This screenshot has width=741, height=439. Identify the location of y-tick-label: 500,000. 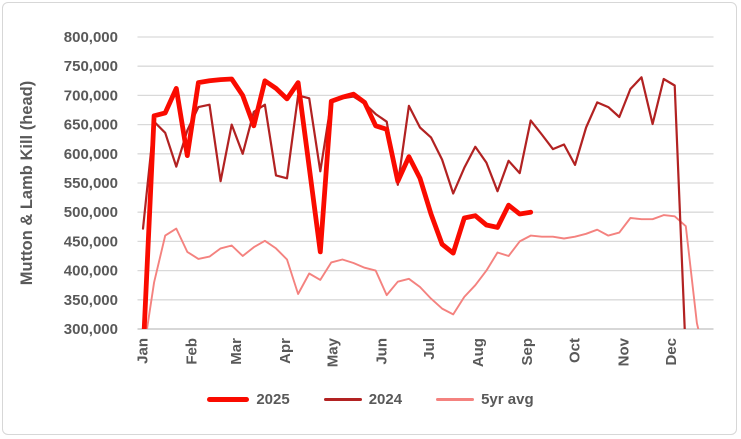
(91, 212).